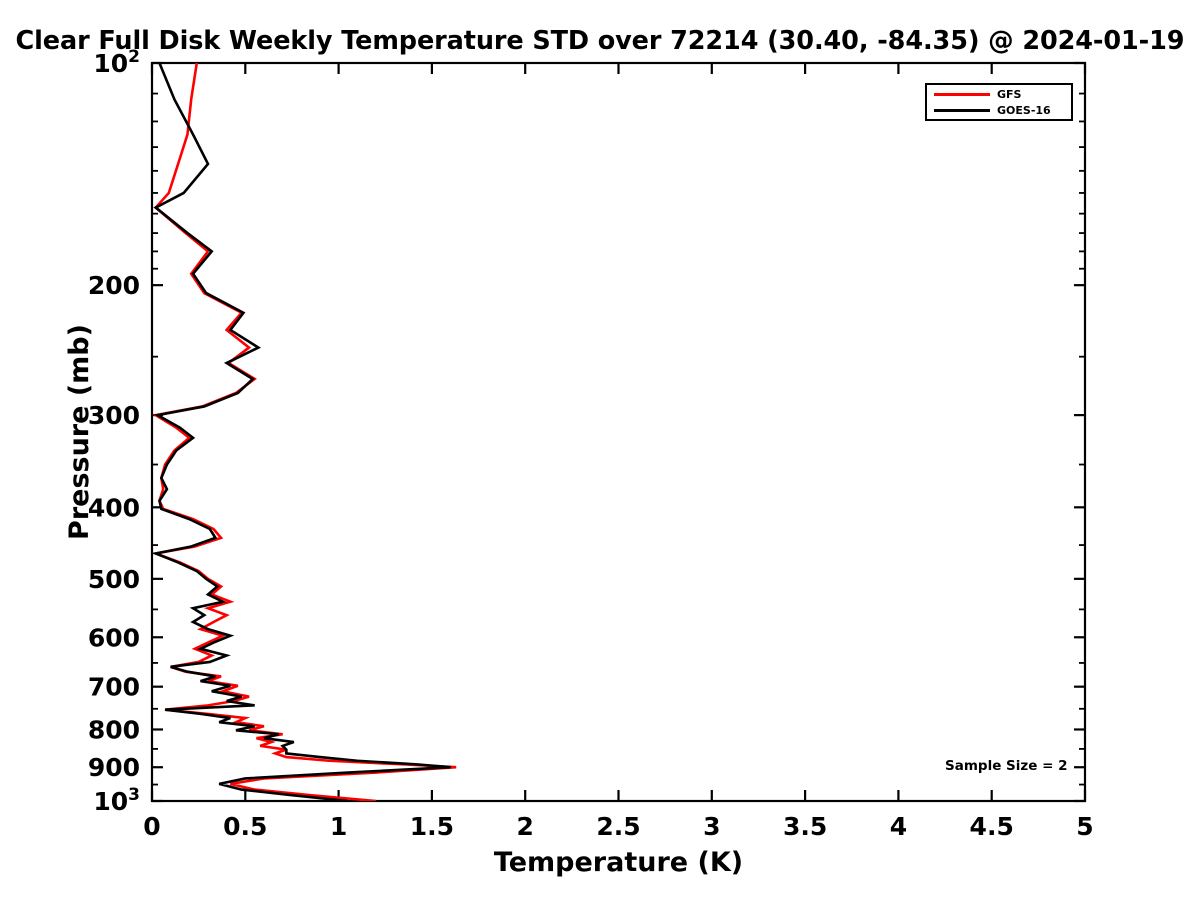  What do you see at coordinates (1006, 766) in the screenshot?
I see `sample-size-annotation: Sample Size = 2` at bounding box center [1006, 766].